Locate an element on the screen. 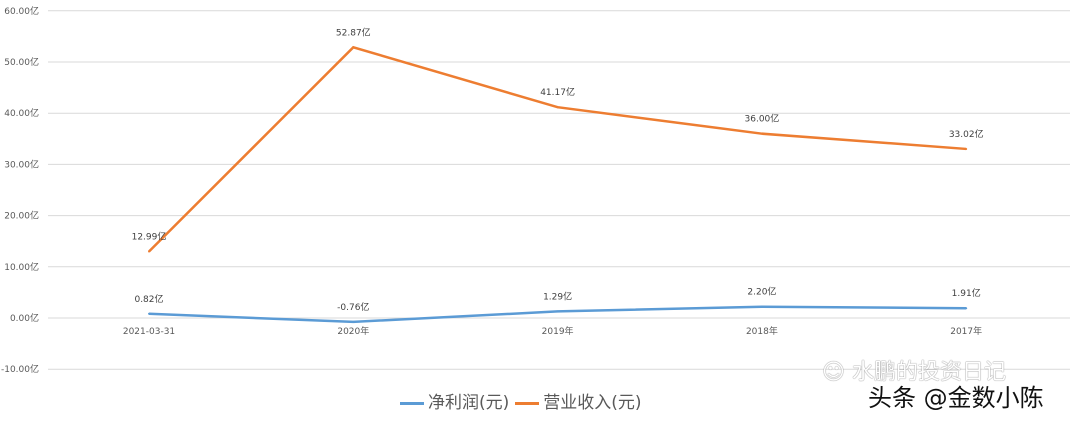  data-label: 41.17亿 is located at coordinates (557, 92).